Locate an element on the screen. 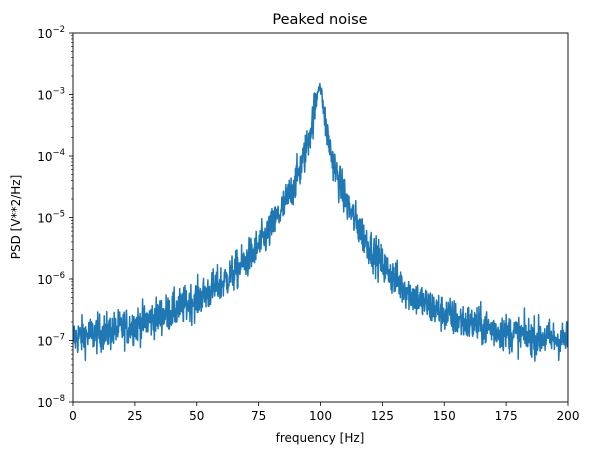 The image size is (591, 455). y-tick-label: 10⁻⁸ is located at coordinates (51, 402).